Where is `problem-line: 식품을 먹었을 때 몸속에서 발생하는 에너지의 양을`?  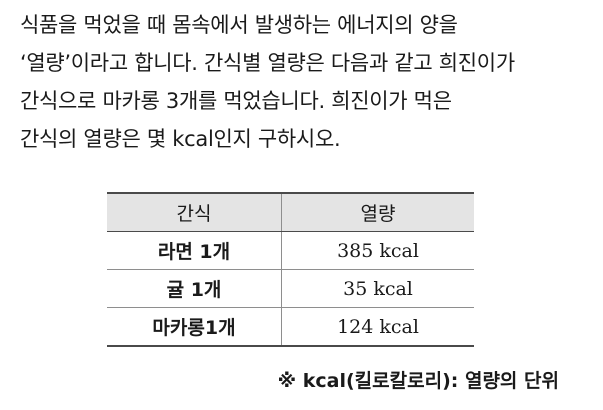
problem-line: 식품을 먹었을 때 몸속에서 발생하는 에너지의 양을 is located at coordinates (239, 25).